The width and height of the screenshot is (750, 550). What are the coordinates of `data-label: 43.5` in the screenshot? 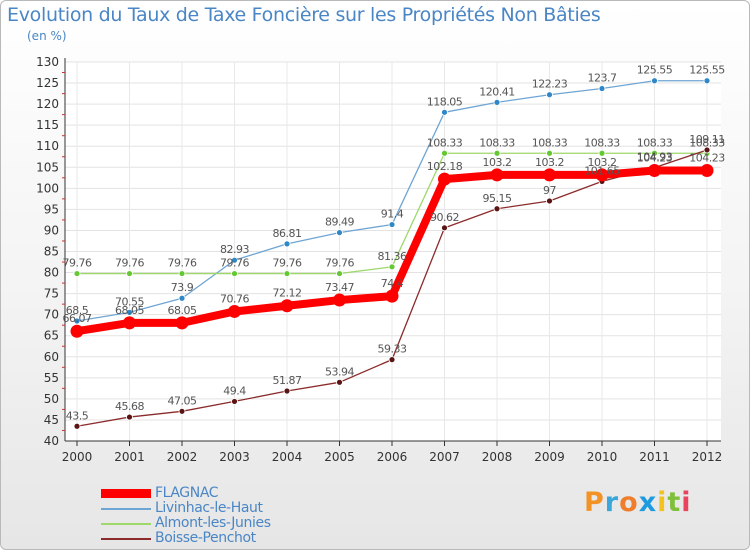 It's located at (77, 415).